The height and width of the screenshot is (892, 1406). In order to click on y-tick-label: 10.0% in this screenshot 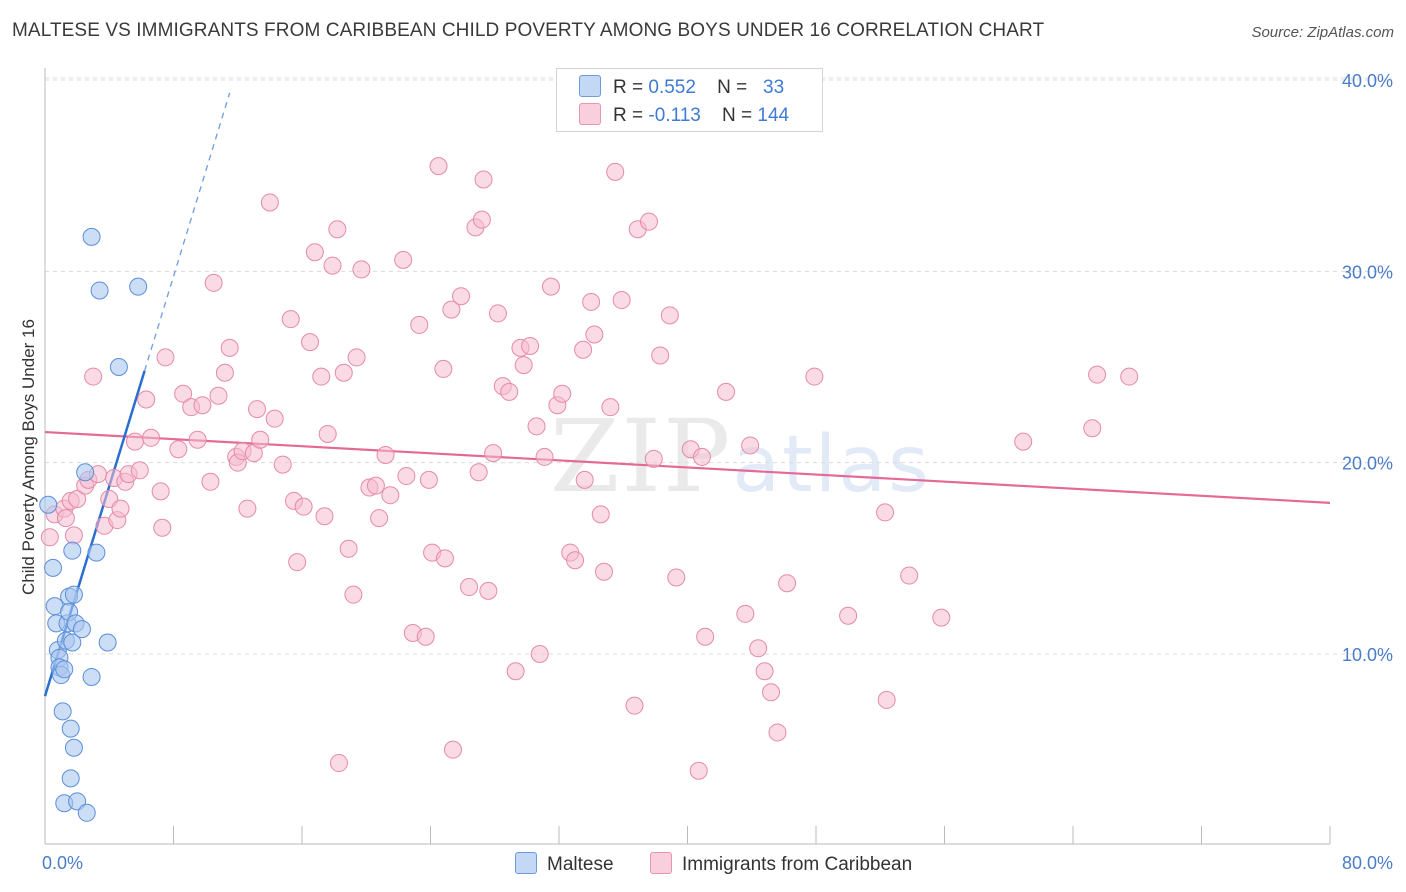, I will do `click(1367, 655)`.